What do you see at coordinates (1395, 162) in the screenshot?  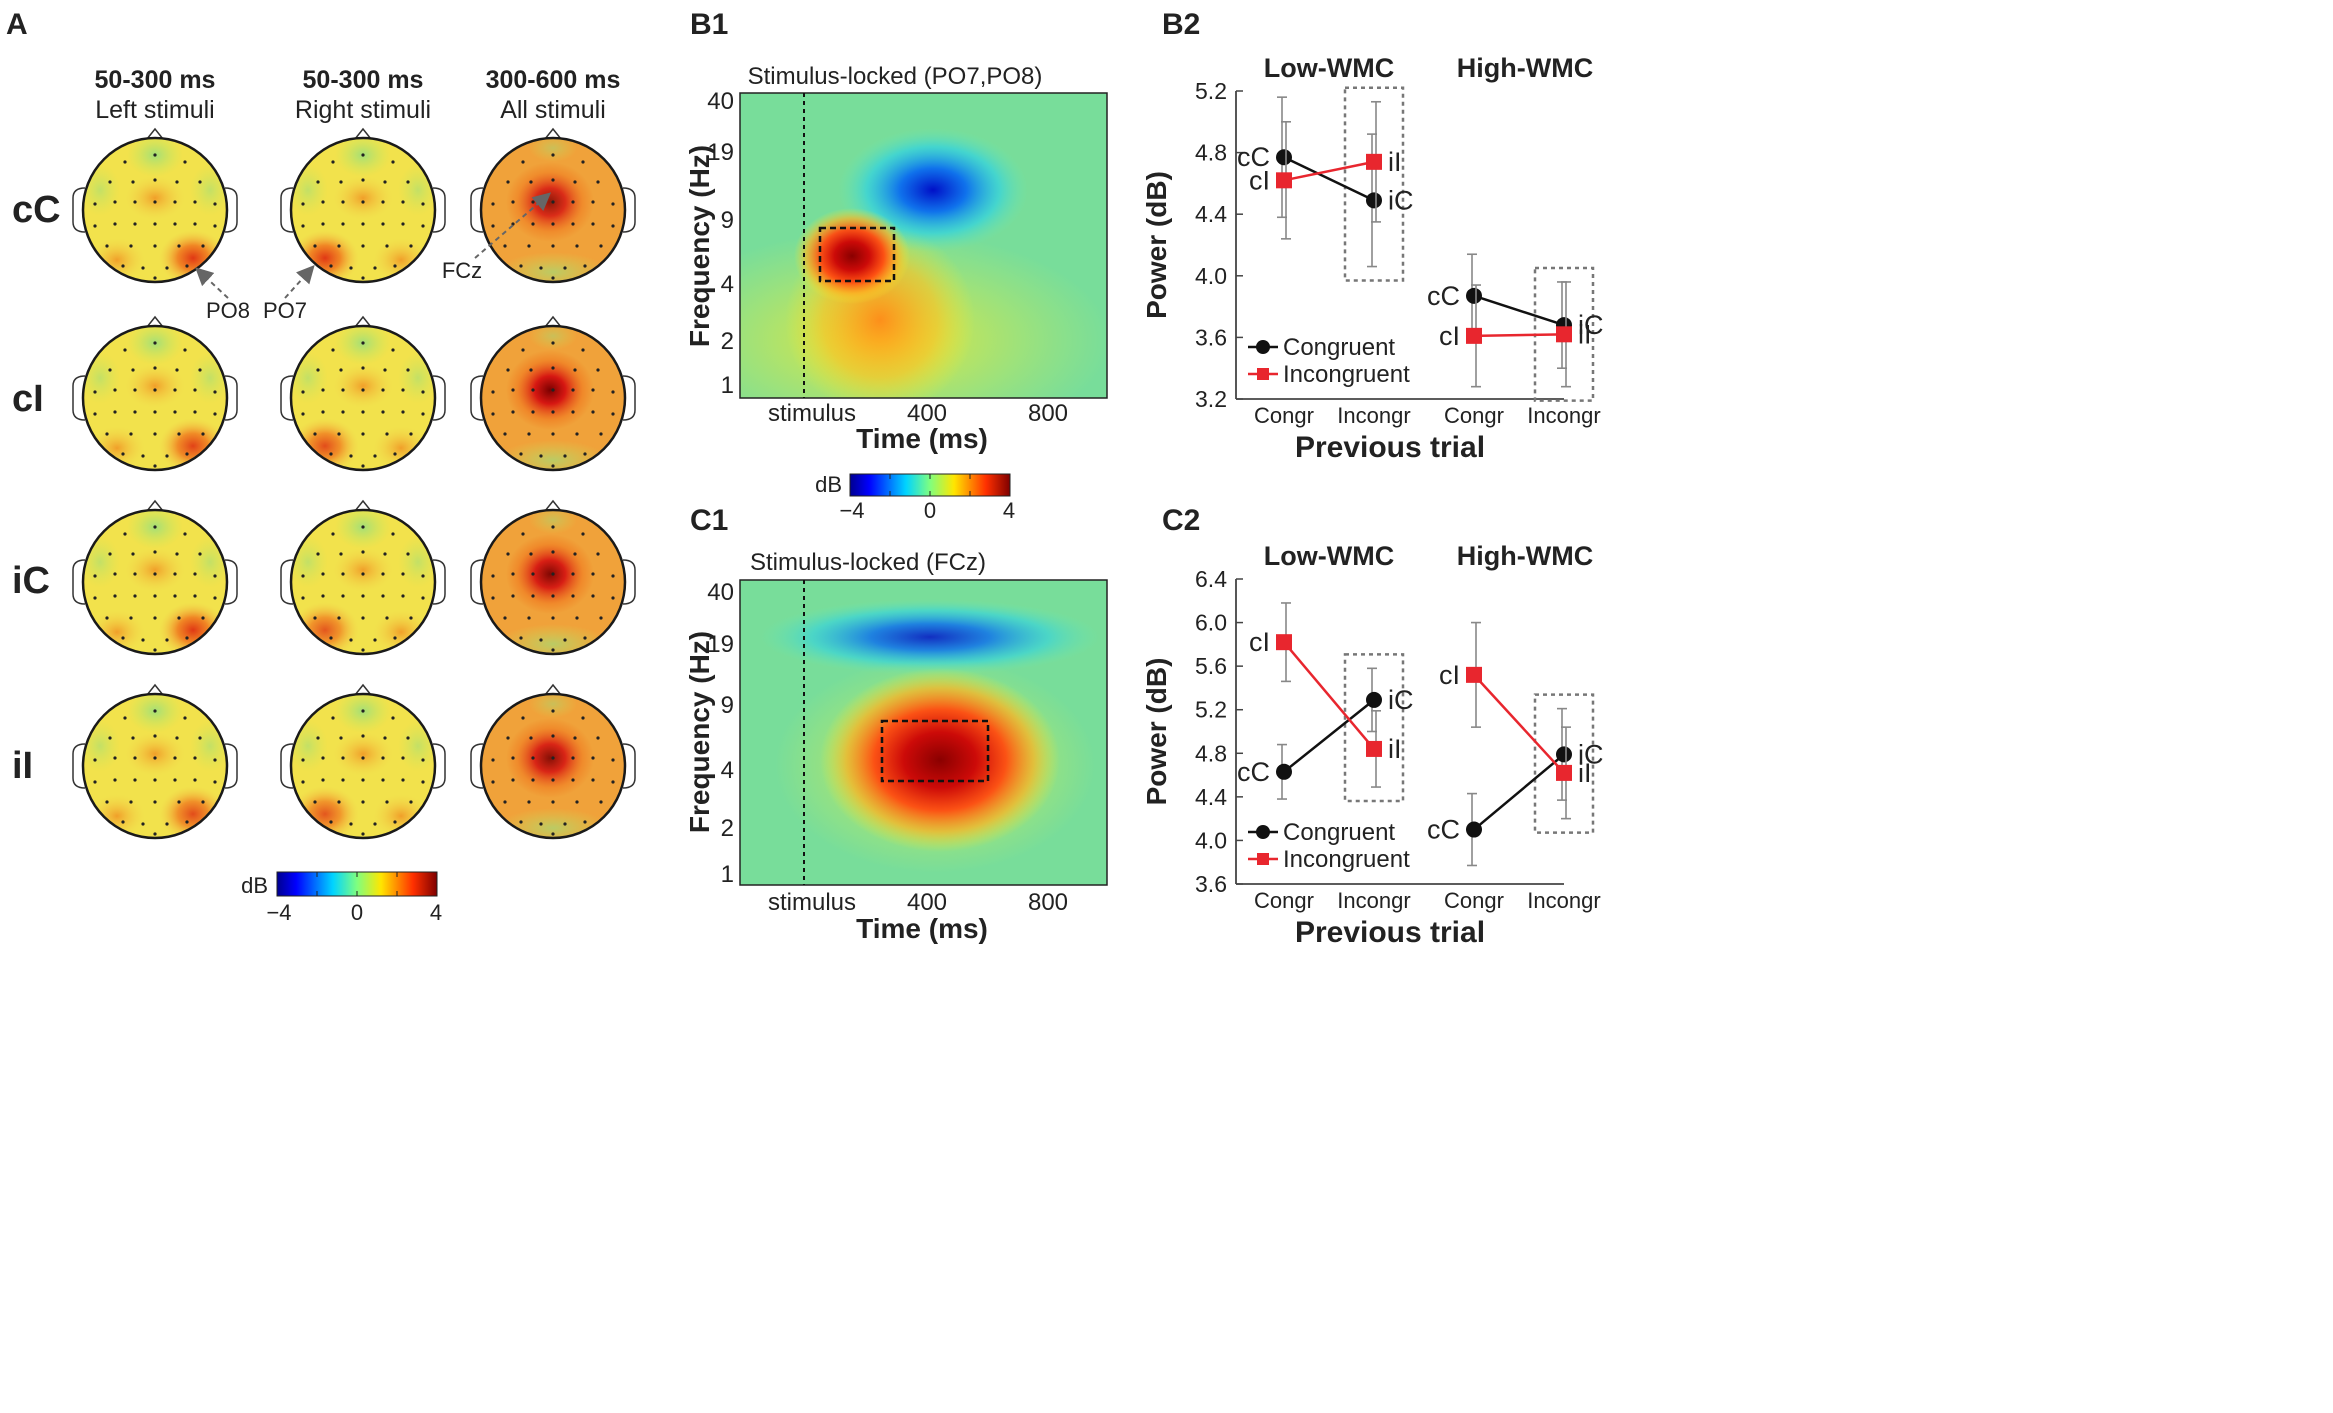 I see `point-label: iI` at bounding box center [1395, 162].